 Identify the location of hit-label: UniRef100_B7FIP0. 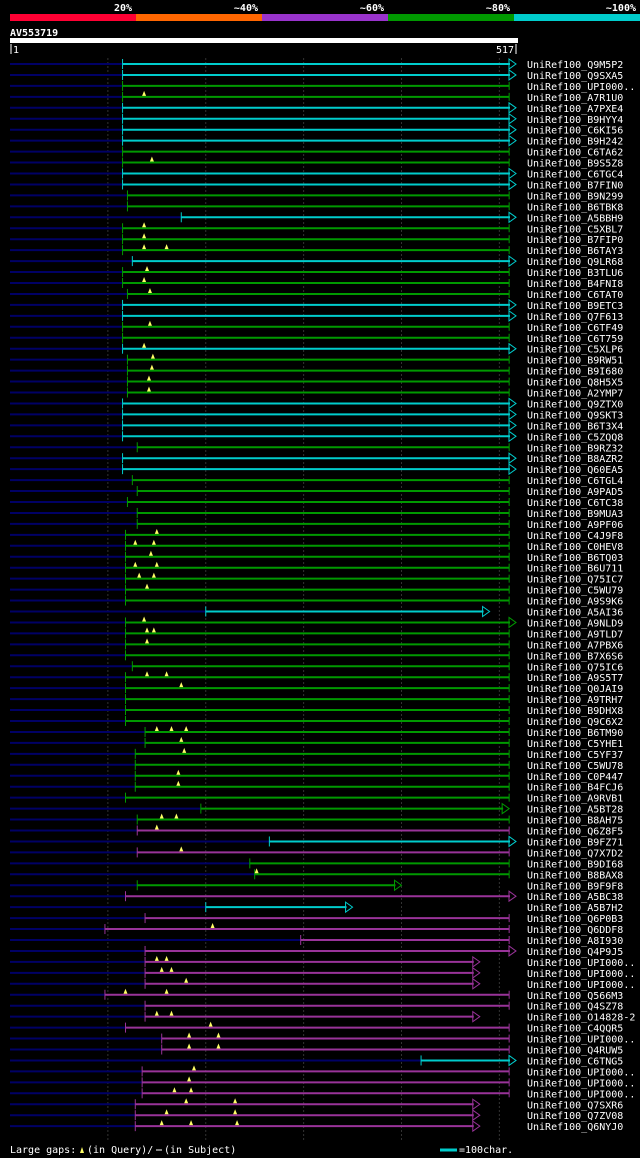
(575, 240).